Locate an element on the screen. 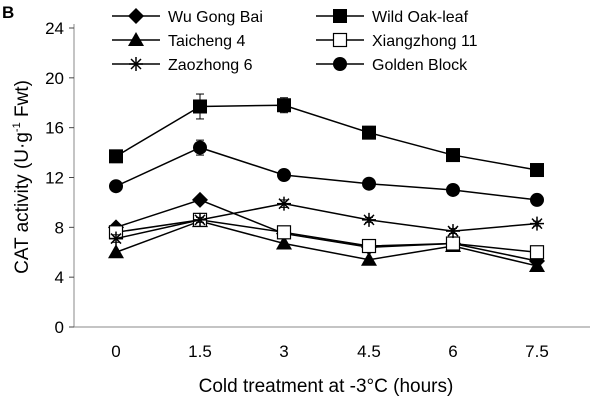  x-tick-label: 4.5 is located at coordinates (369, 351).